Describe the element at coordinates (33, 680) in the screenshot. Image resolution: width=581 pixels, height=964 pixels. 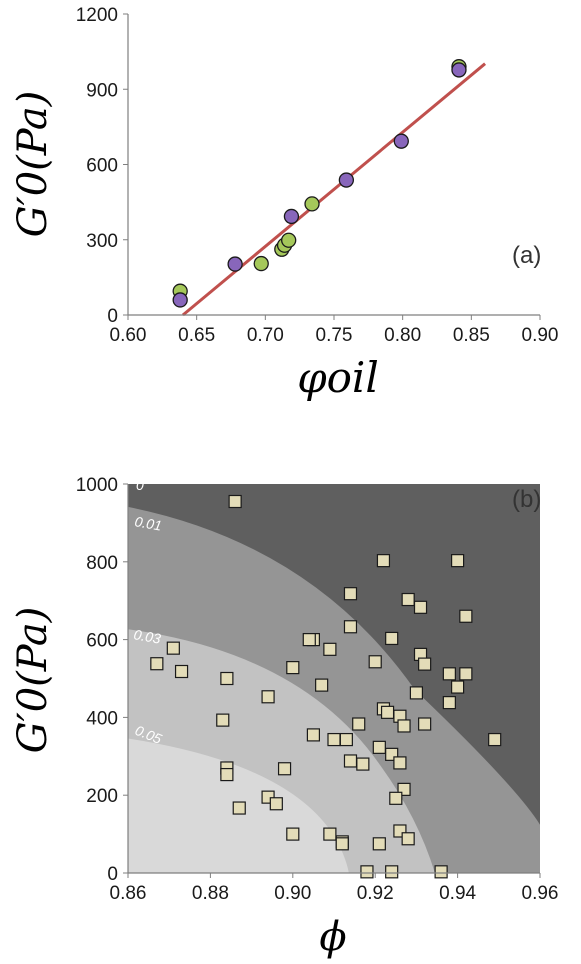
I see `panel-b-y-axis-title: G′0(Pa)` at that location.